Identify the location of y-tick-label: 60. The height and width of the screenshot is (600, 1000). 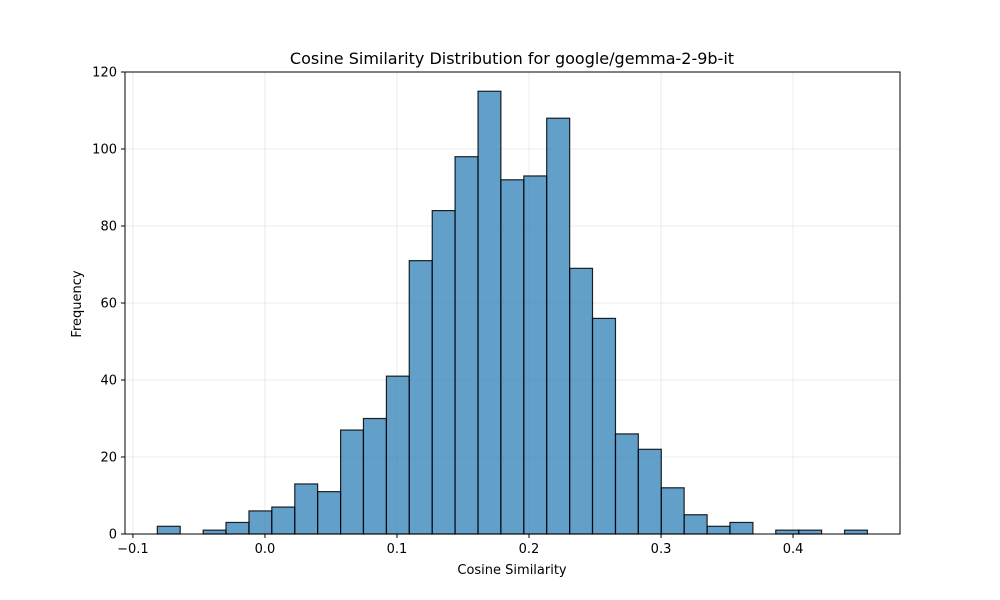
(108, 304).